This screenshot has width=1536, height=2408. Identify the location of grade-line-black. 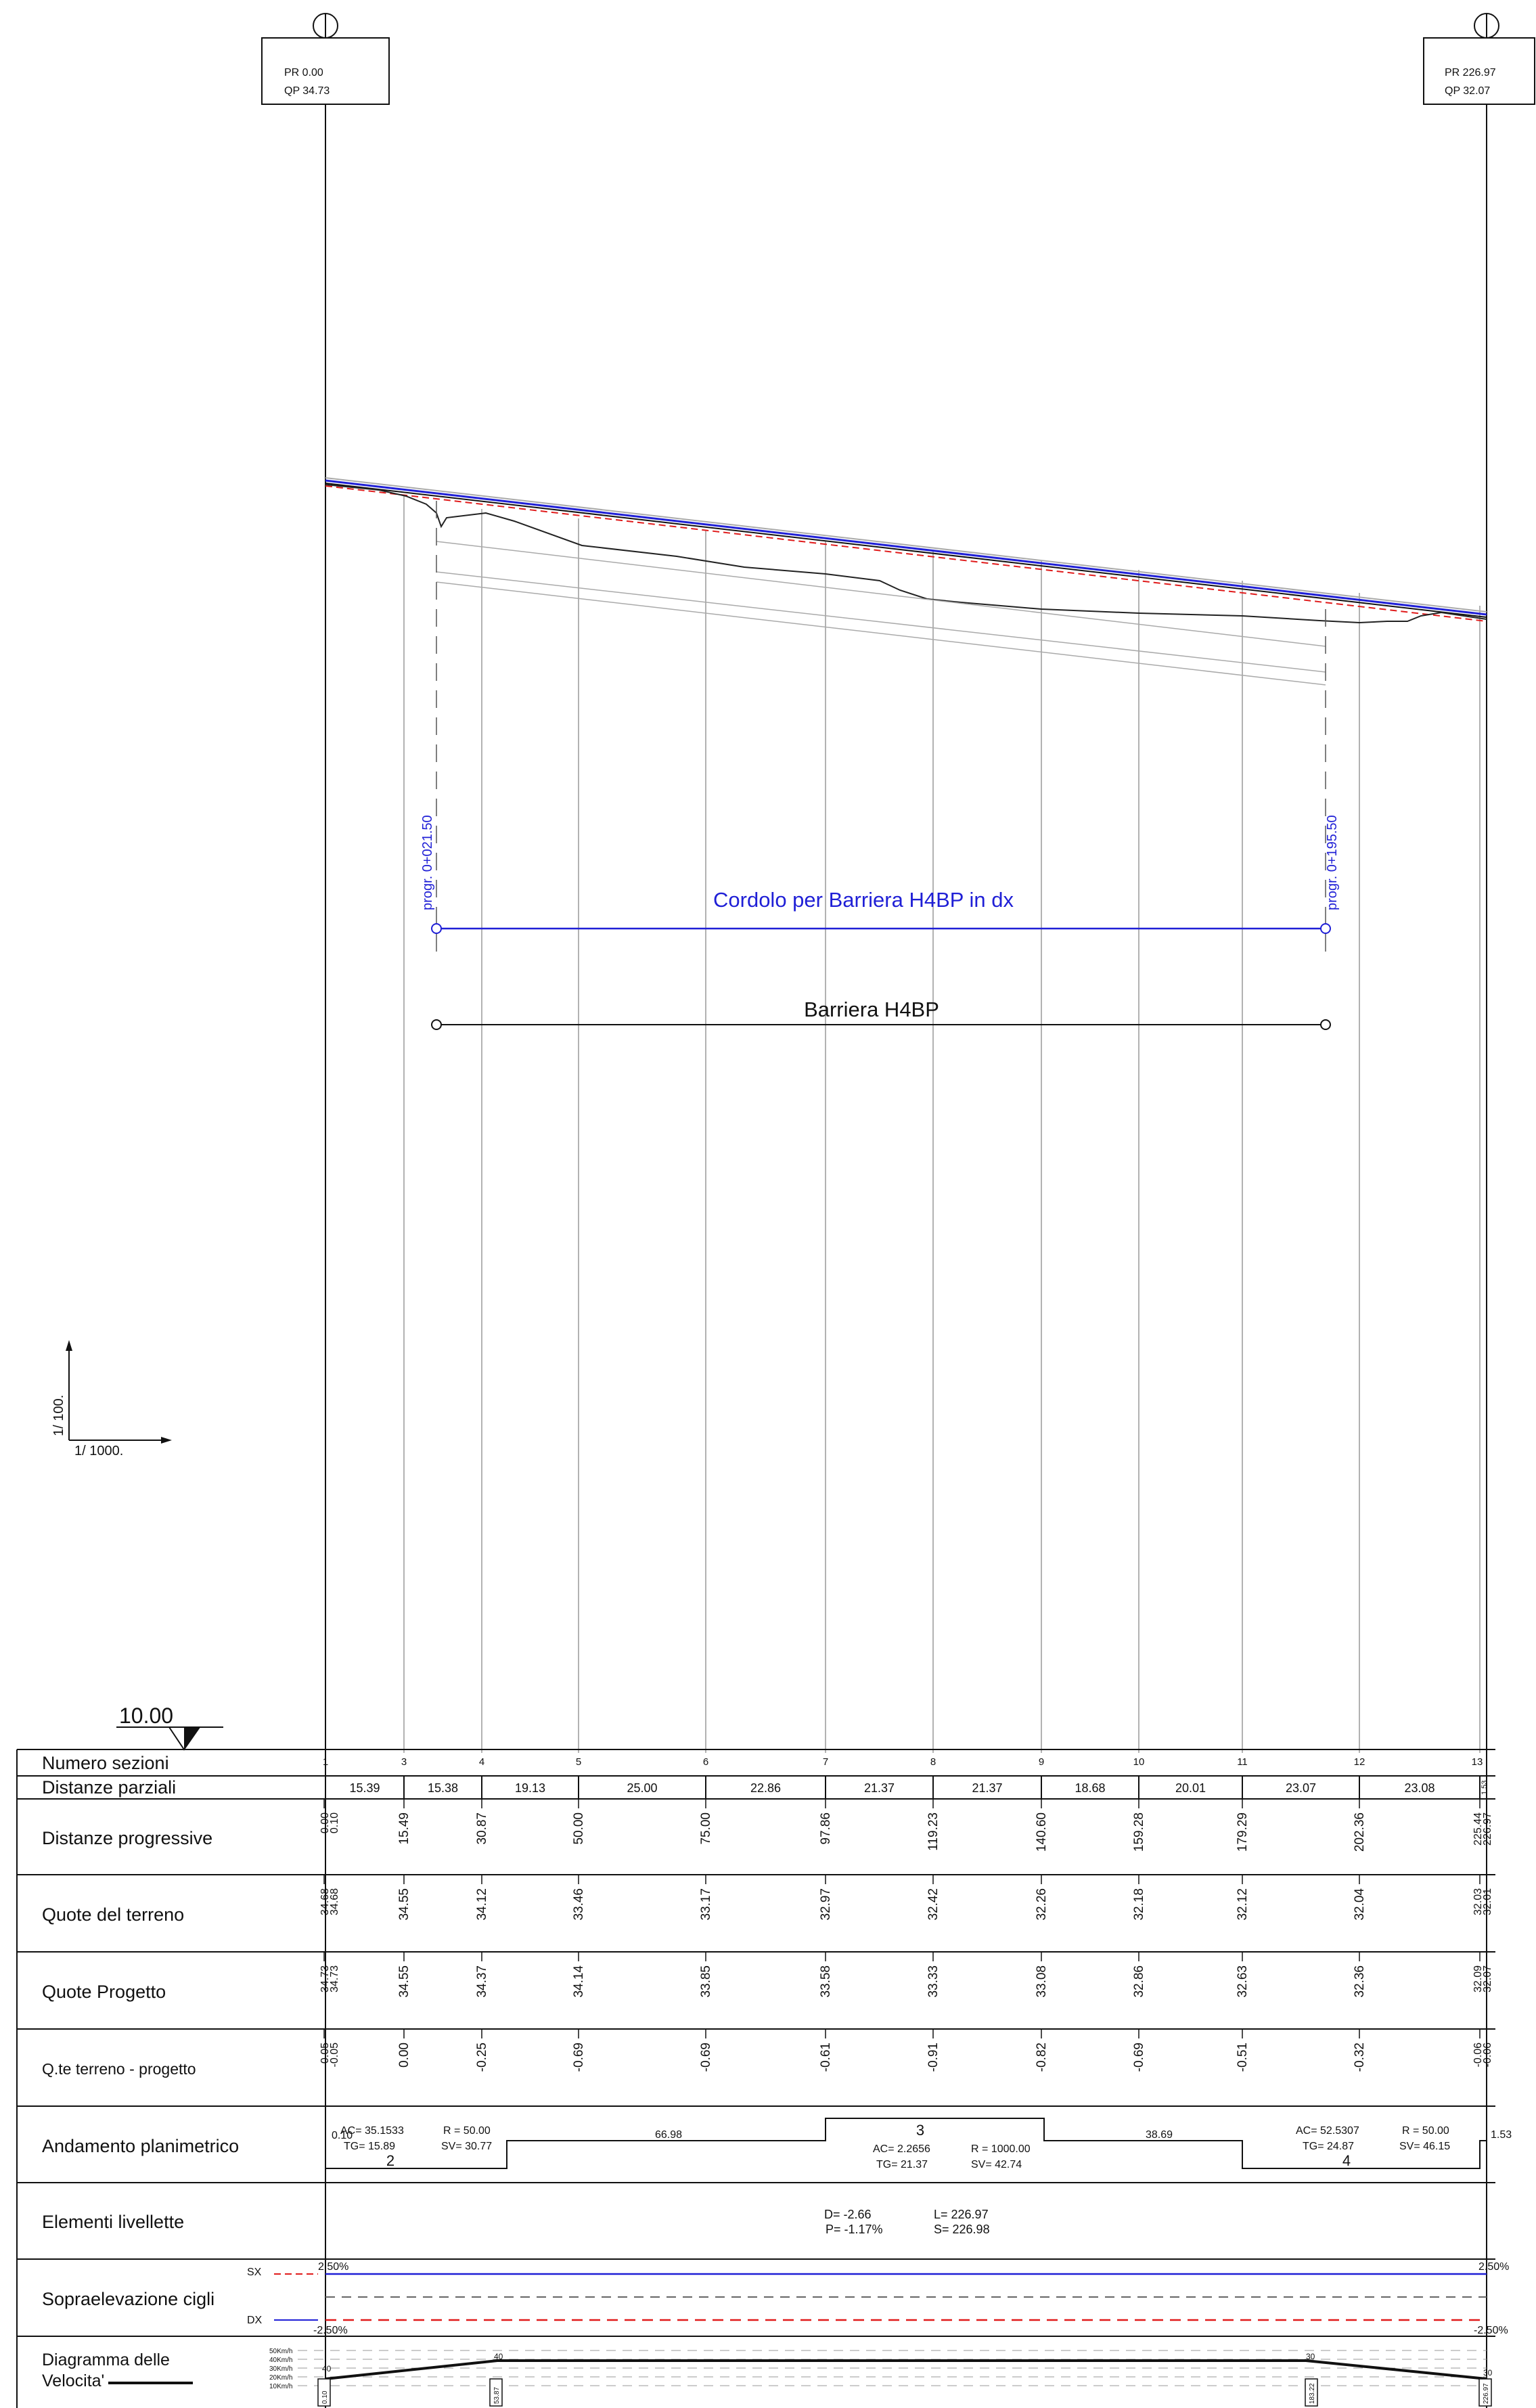
(906, 550).